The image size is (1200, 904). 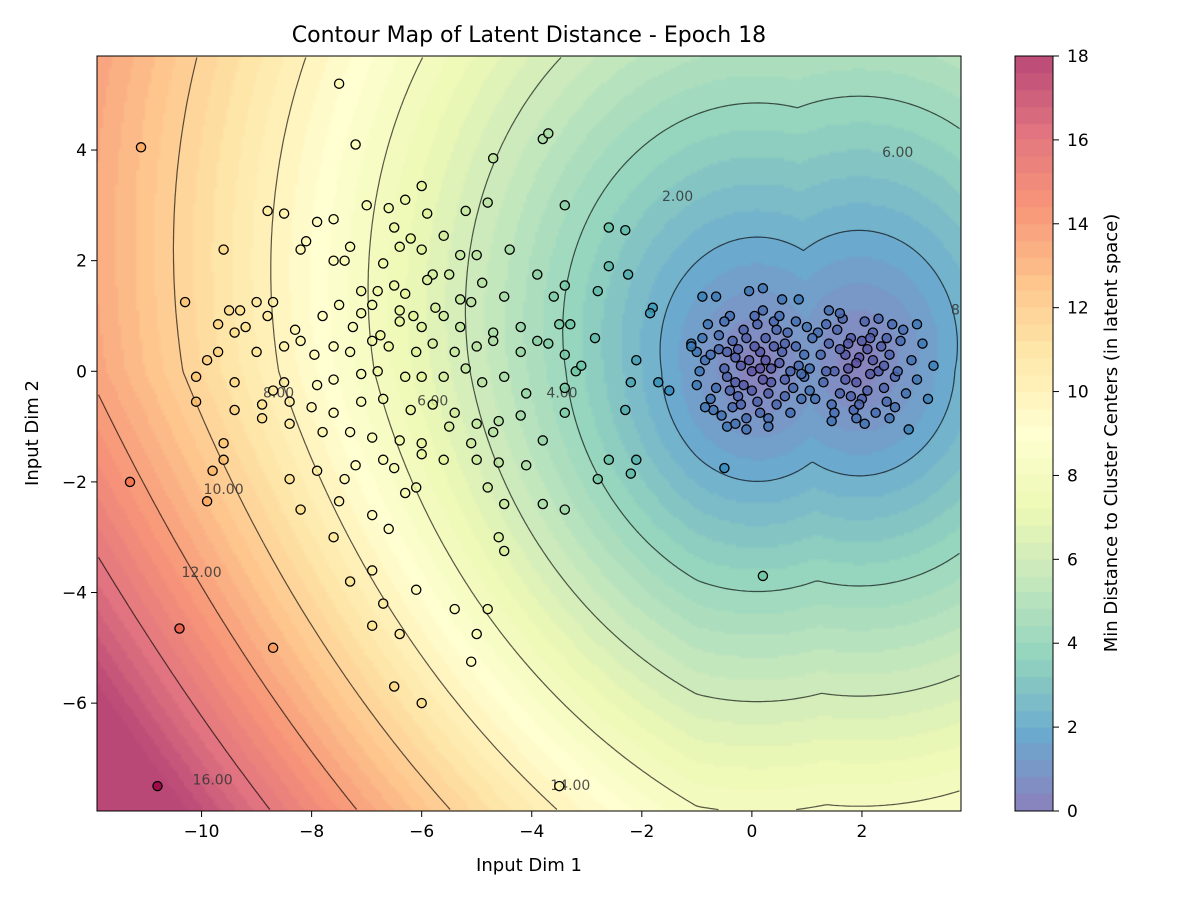 What do you see at coordinates (74, 704) in the screenshot?
I see `y-tick-label: −6` at bounding box center [74, 704].